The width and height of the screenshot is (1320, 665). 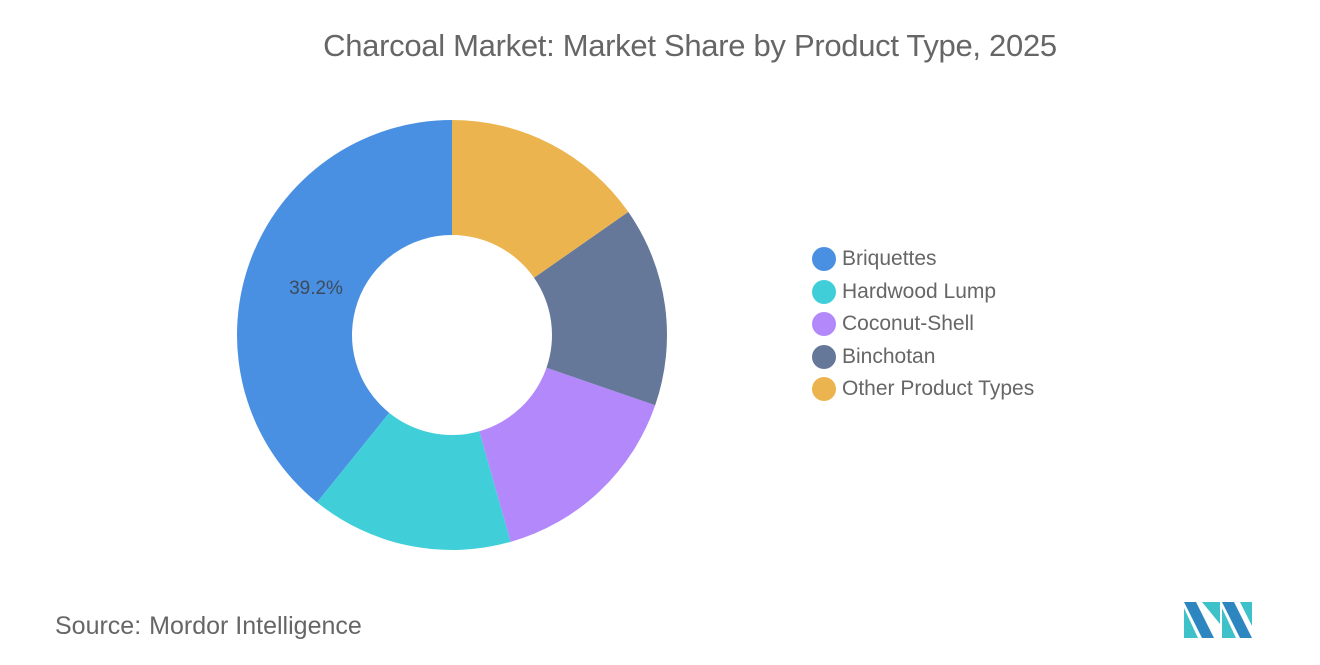 I want to click on legend-item-coconut-shell: Coconut-Shell, so click(x=923, y=324).